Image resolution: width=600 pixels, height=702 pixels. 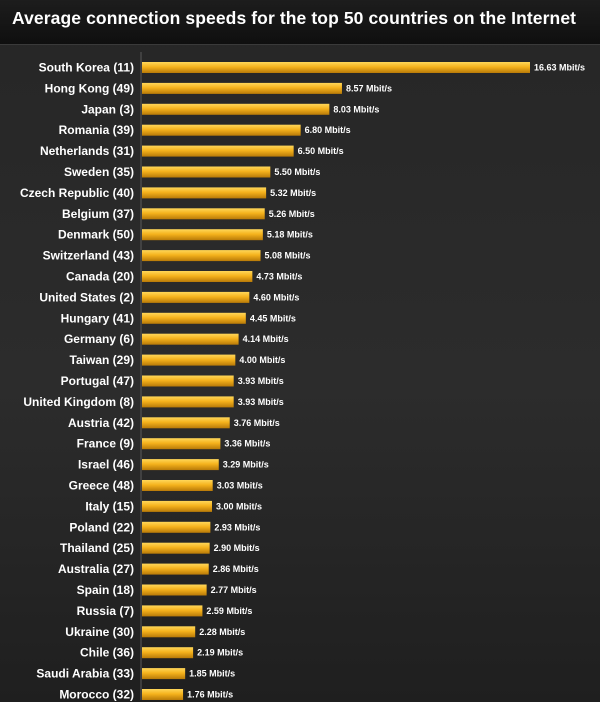 What do you see at coordinates (89, 88) in the screenshot?
I see `category-label: Hong Kong (49)` at bounding box center [89, 88].